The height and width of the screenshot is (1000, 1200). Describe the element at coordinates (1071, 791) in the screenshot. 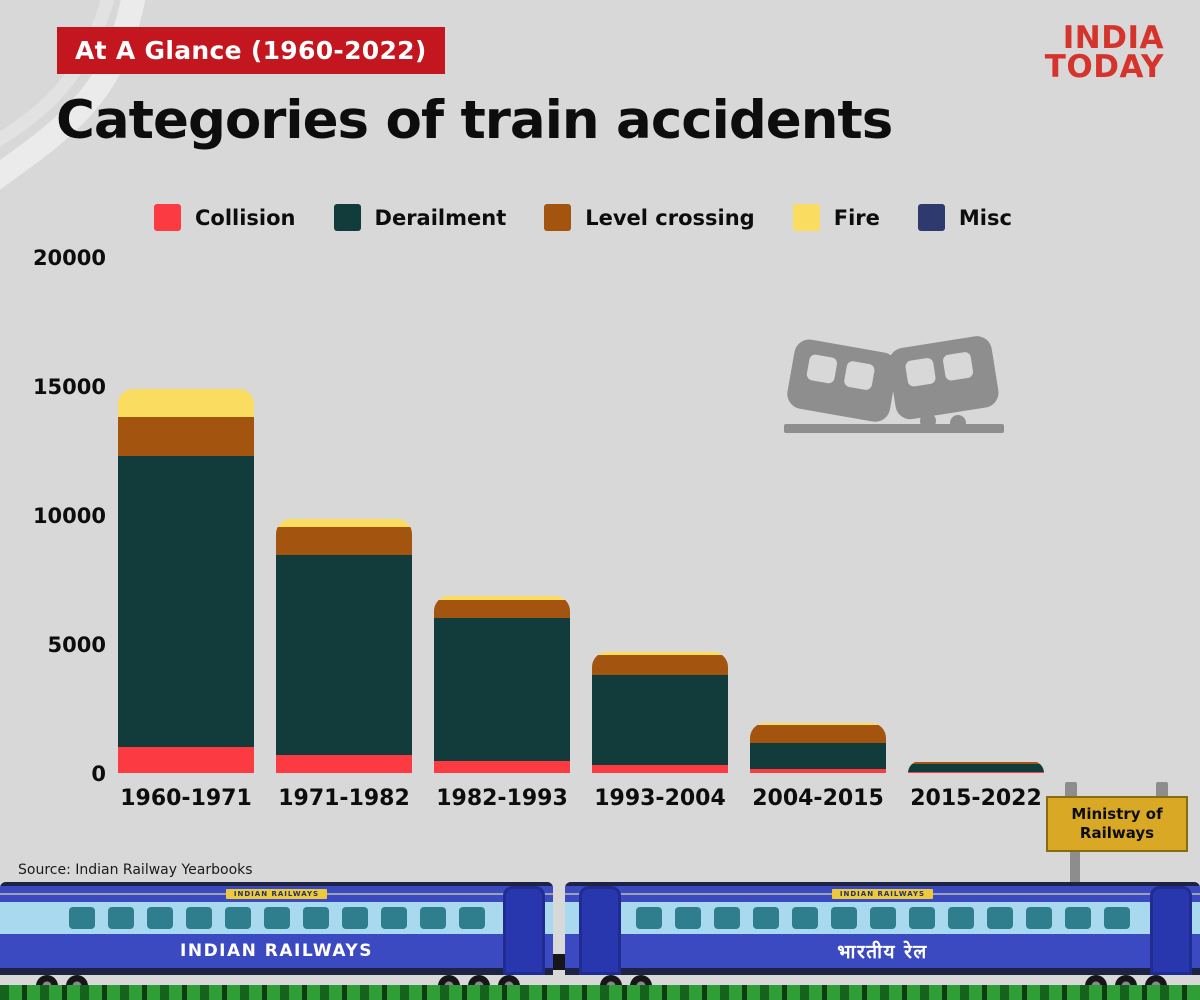

I see `sign-post-left` at that location.